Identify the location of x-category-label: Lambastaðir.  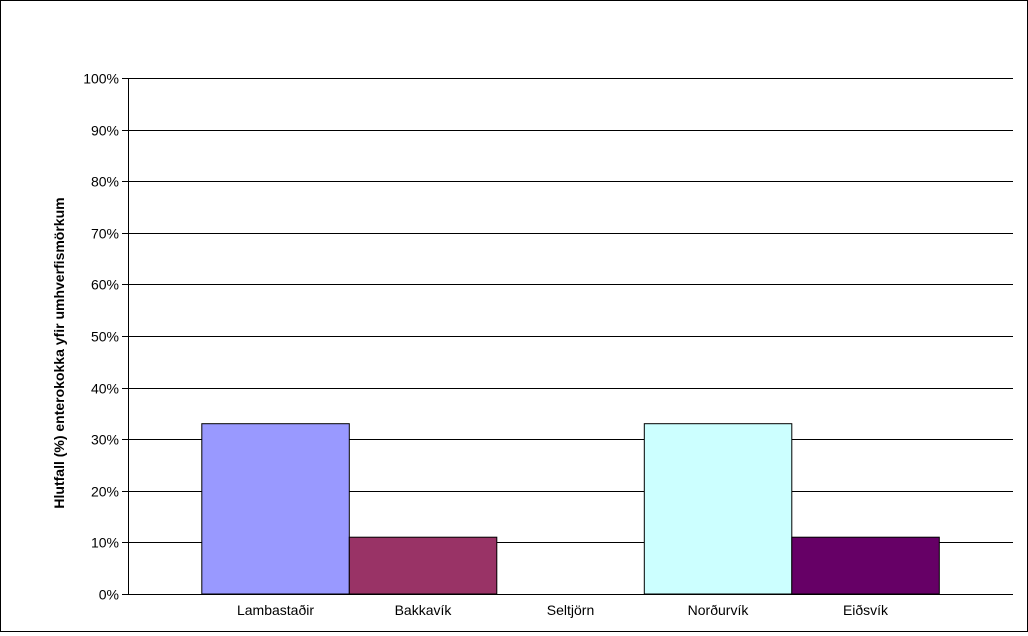
(275, 610).